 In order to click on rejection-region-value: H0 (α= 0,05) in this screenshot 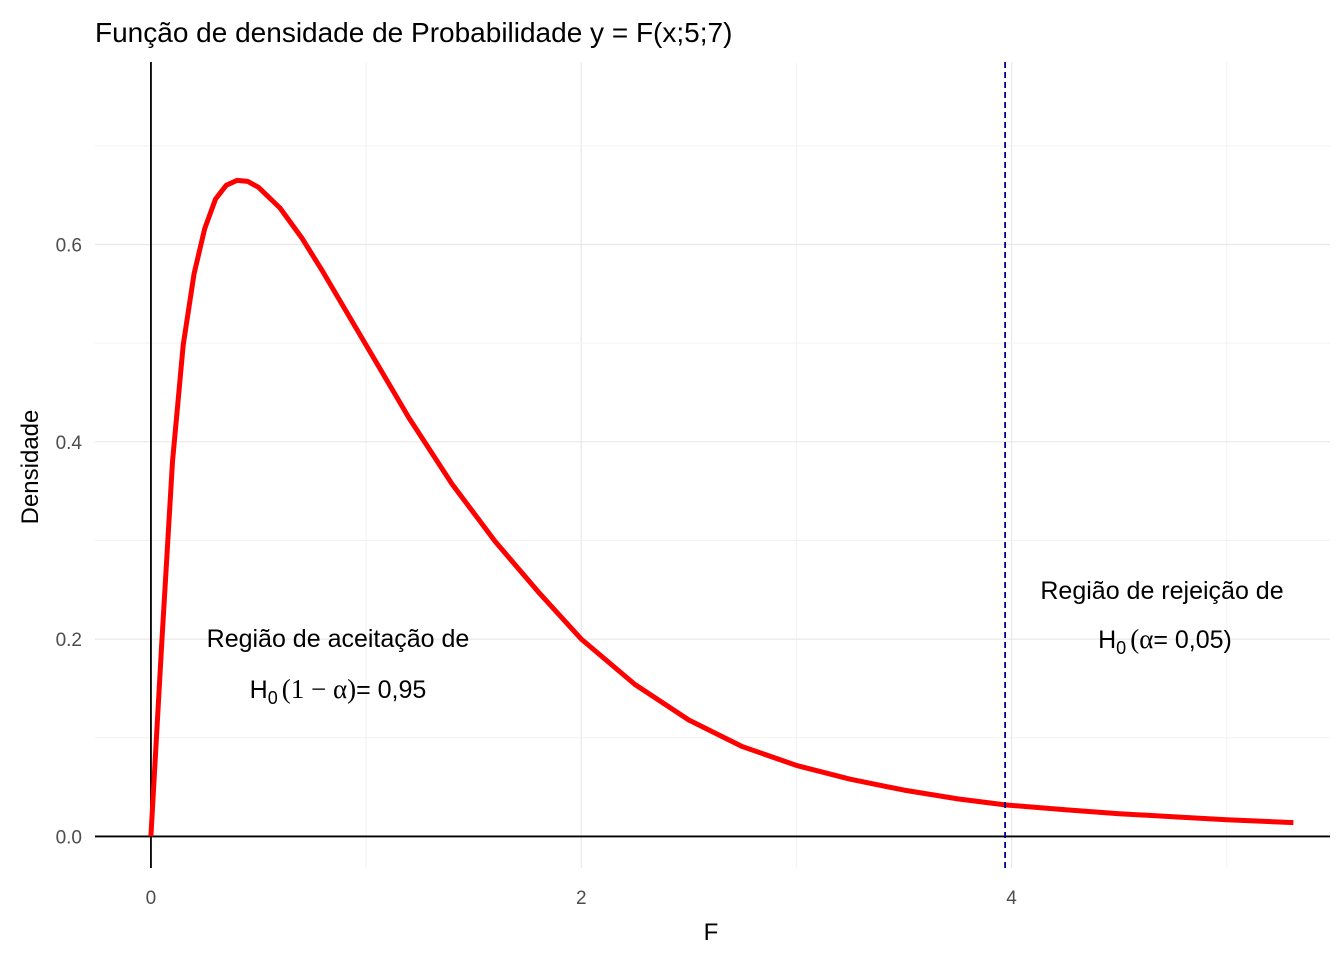, I will do `click(1165, 641)`.